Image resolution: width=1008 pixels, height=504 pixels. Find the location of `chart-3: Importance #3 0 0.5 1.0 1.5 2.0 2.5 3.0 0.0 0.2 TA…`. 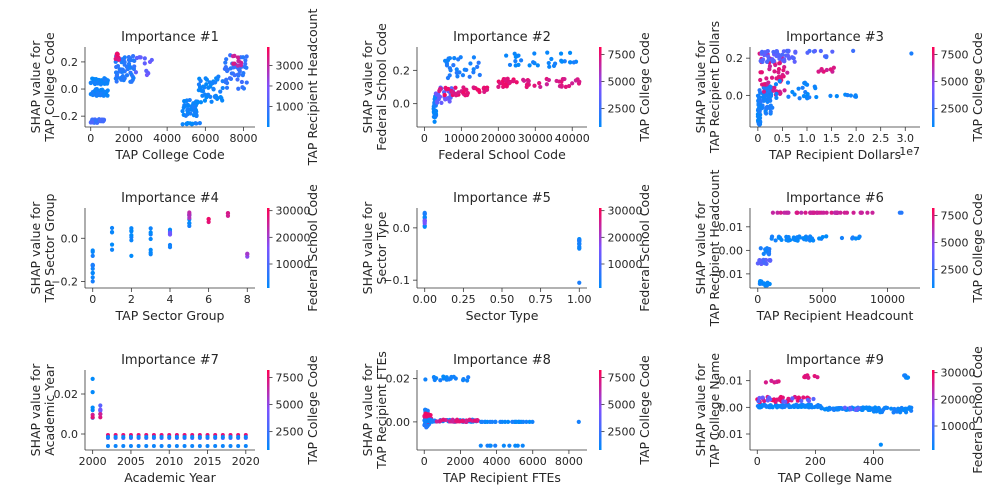

chart-3: Importance #3 0 0.5 1.0 1.5 2.0 2.5 3.0 0.0 0.2 TA… is located at coordinates (839, 91).